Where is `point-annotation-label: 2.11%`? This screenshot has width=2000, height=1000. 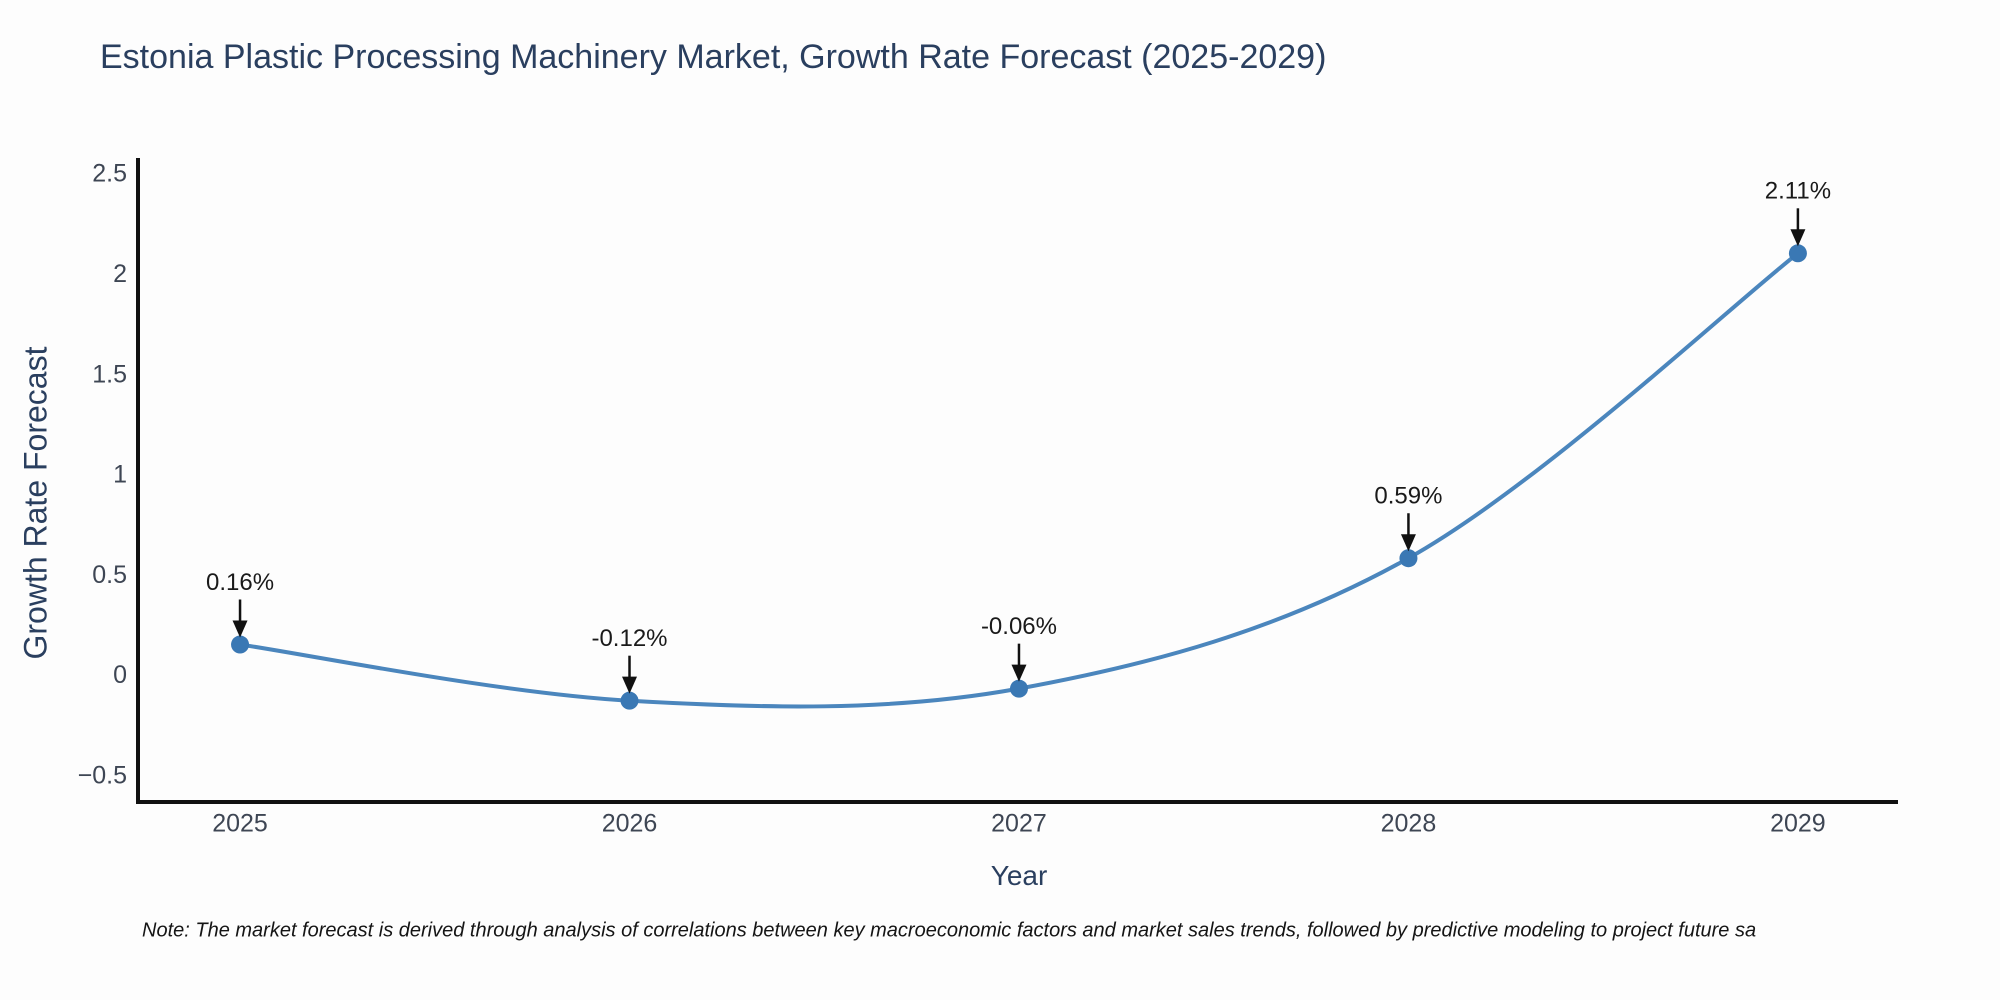 point-annotation-label: 2.11% is located at coordinates (1798, 191).